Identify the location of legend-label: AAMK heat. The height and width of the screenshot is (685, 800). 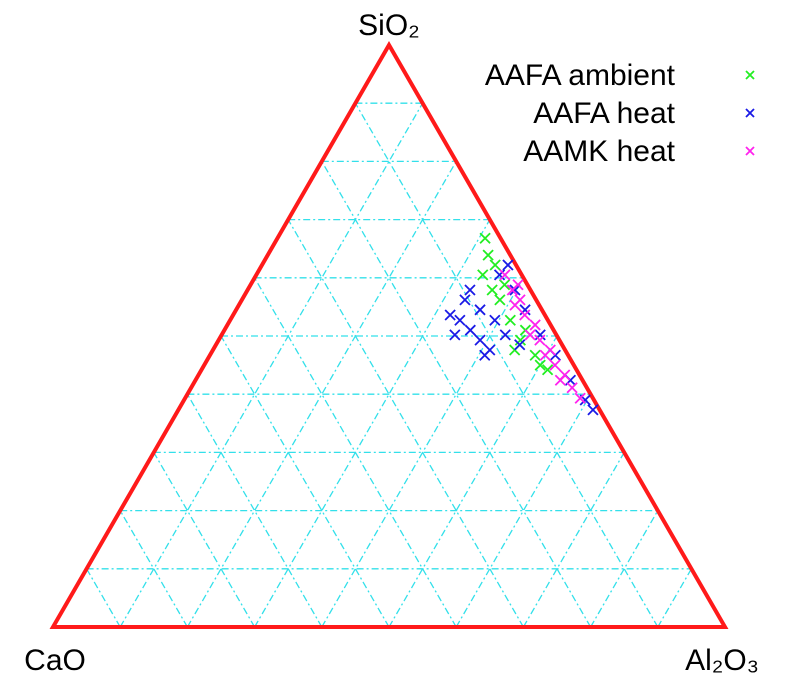
(599, 151).